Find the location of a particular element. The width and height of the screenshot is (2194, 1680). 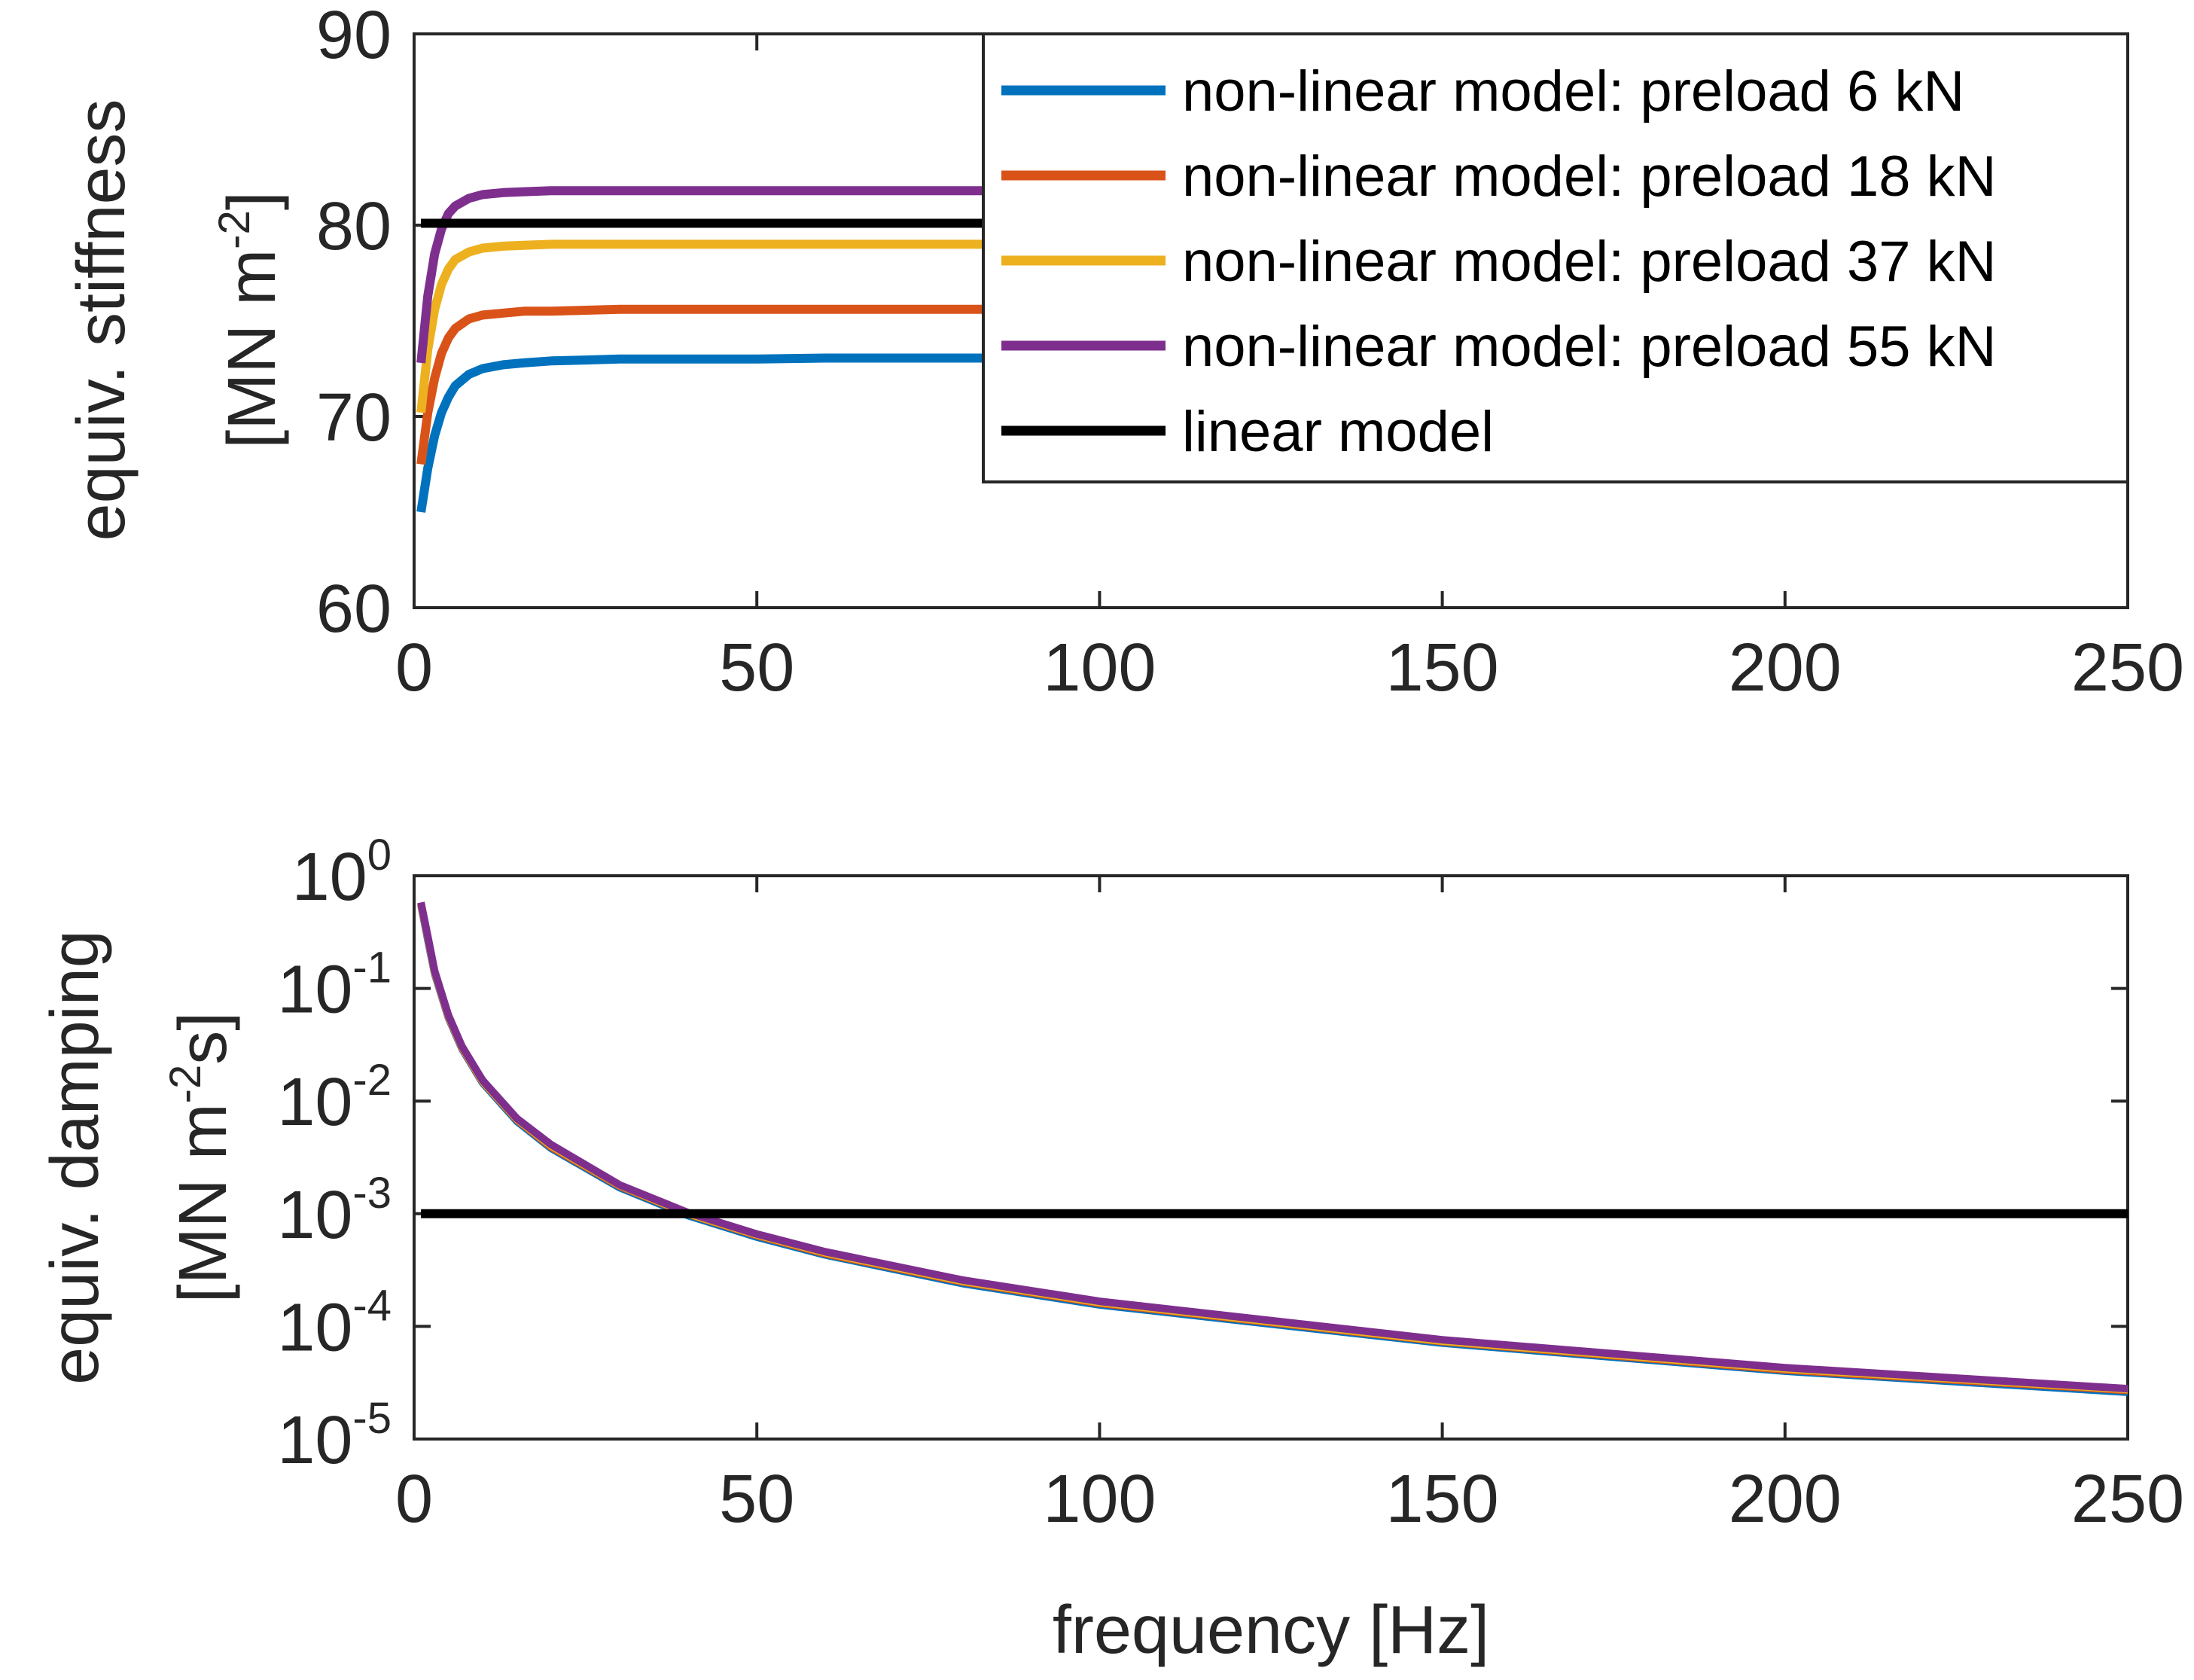

stiffness-xtick-label-0: 0 is located at coordinates (414, 668).